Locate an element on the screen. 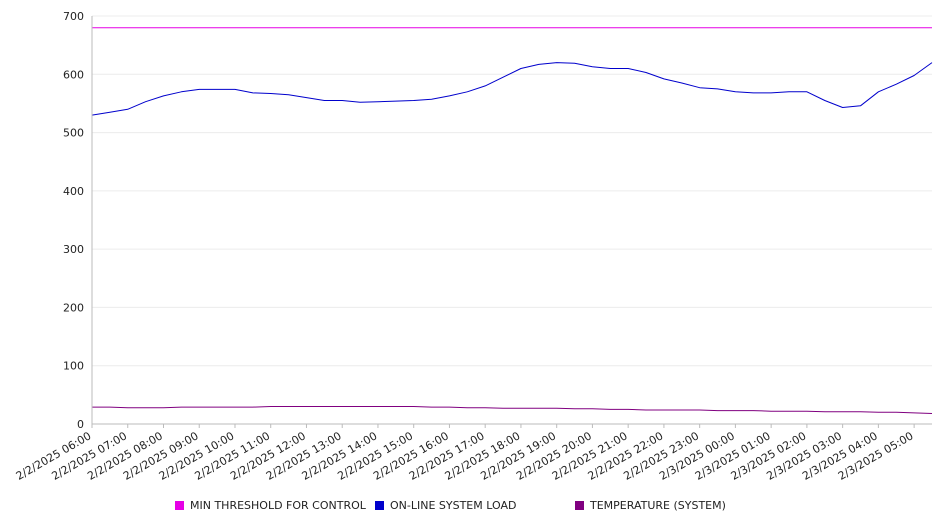  series-line-temperature is located at coordinates (512, 410).